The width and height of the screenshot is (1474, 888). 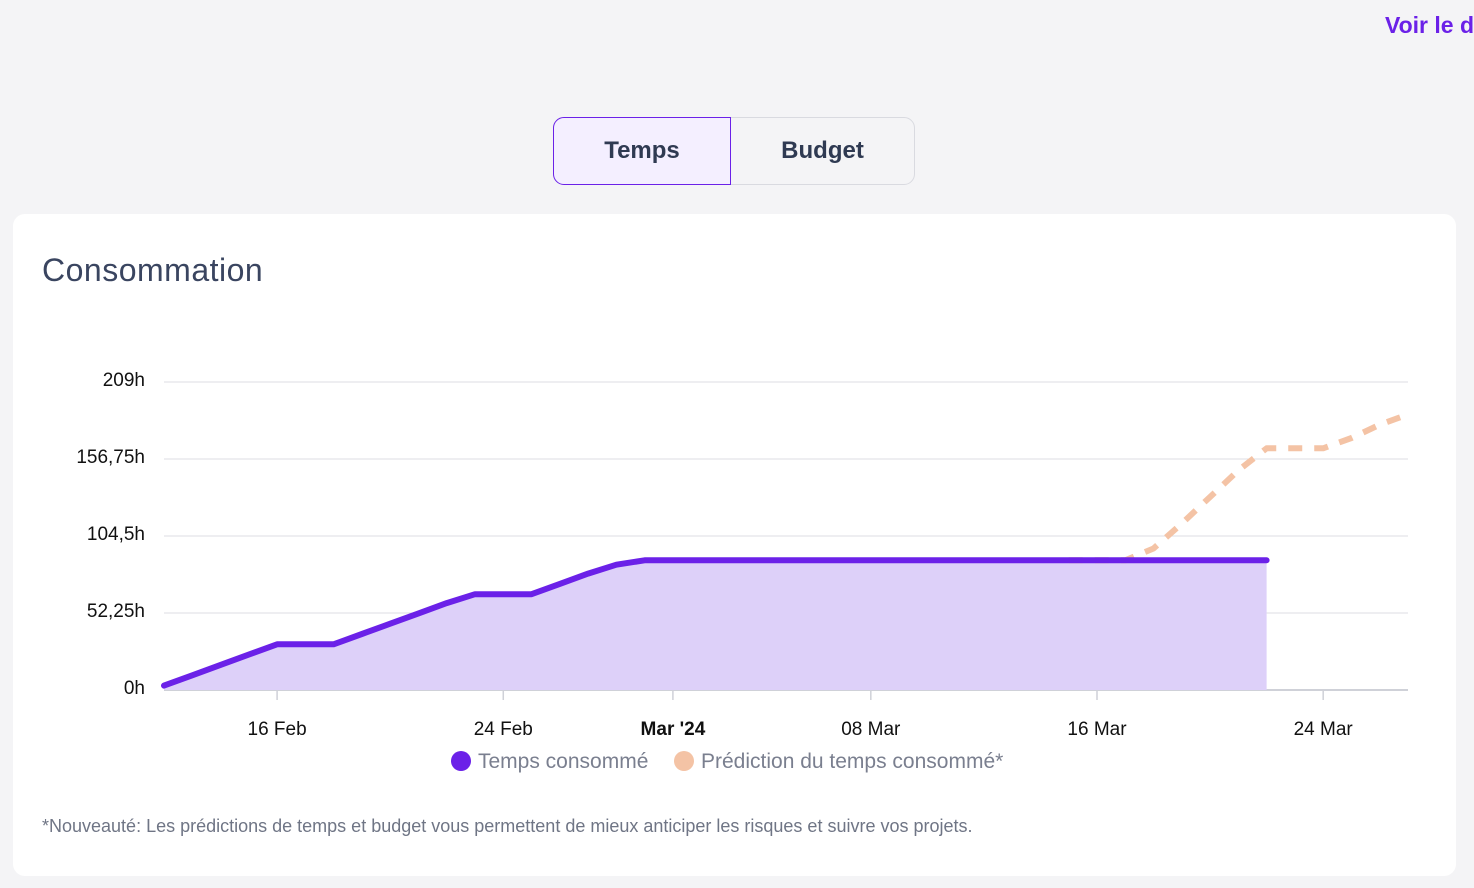 I want to click on x-tick-label: 24 Mar, so click(x=1324, y=729).